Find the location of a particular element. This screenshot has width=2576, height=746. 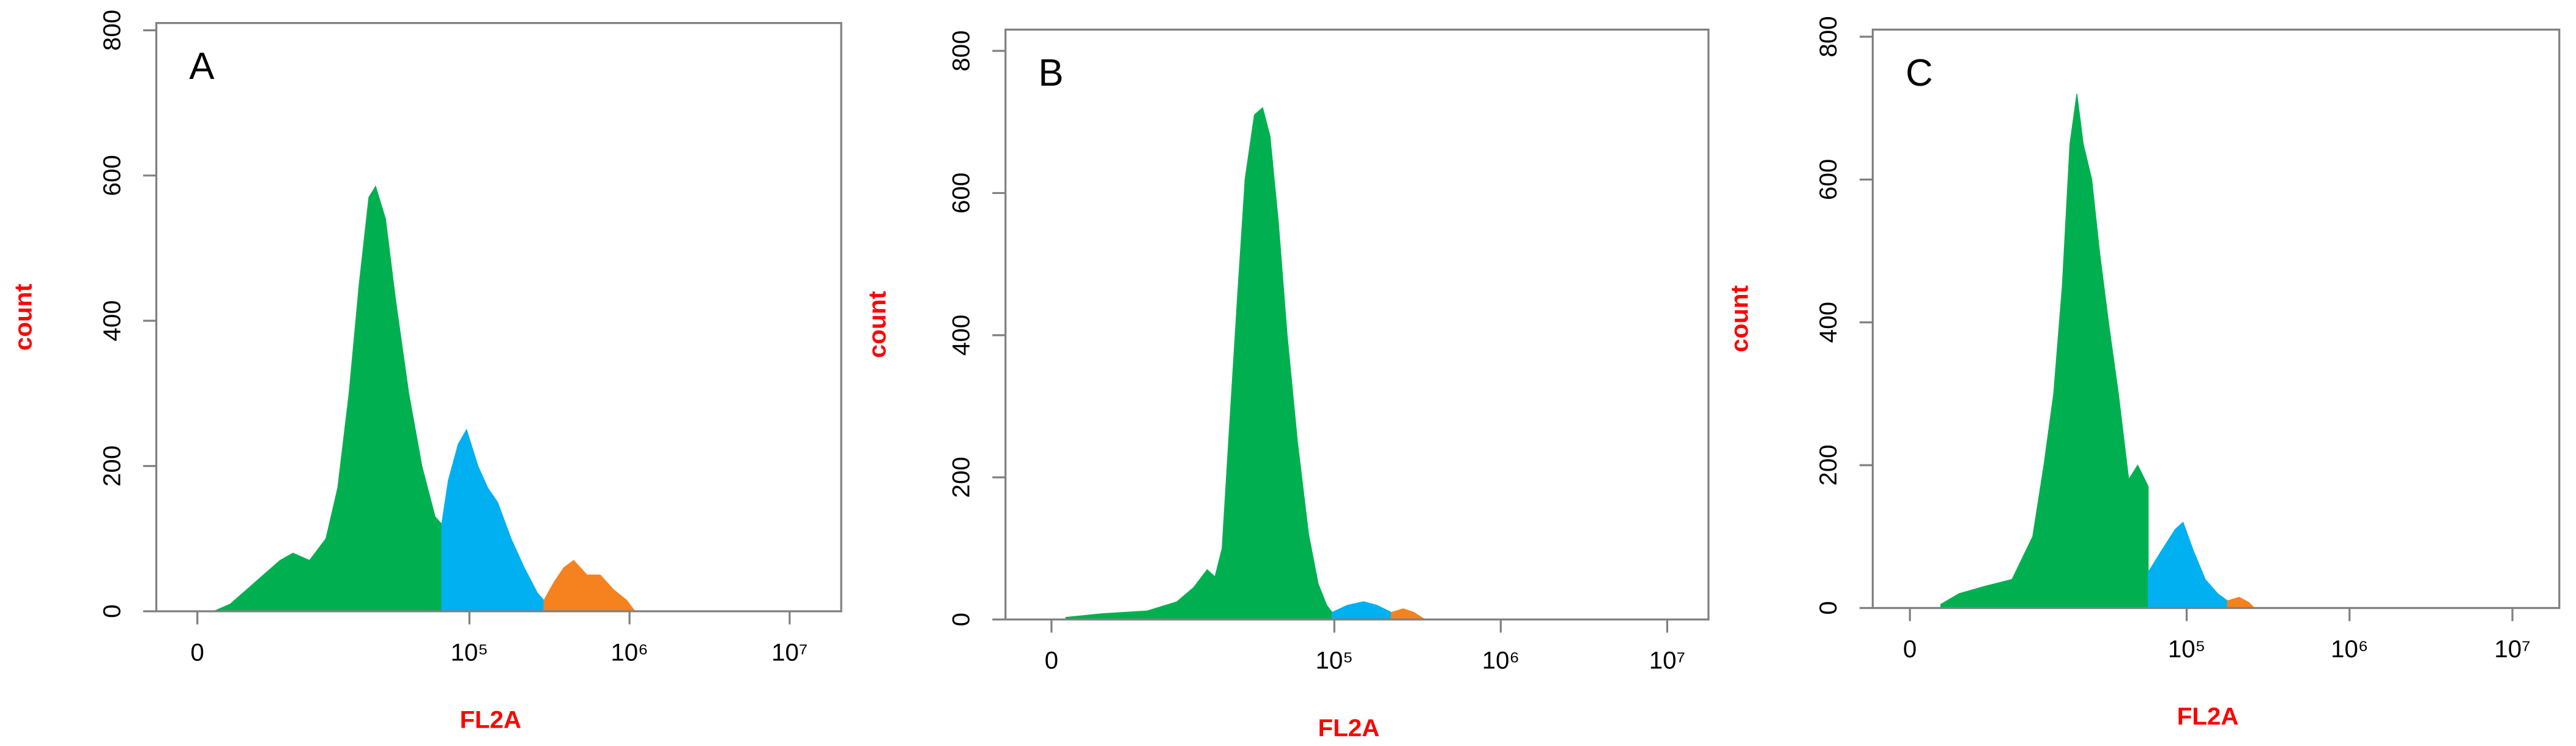

panel-letter: A is located at coordinates (202, 67).